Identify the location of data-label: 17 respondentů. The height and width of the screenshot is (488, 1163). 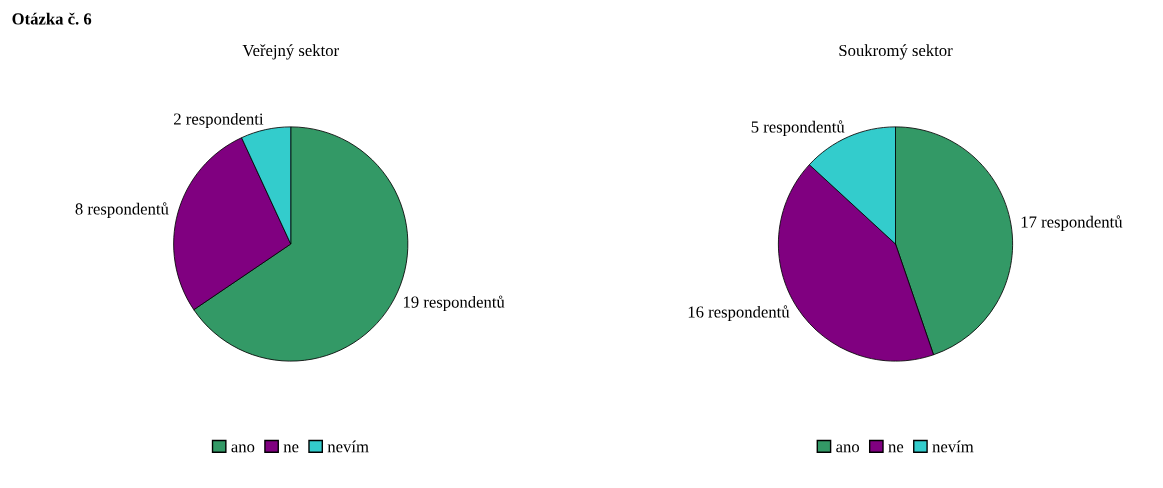
(1072, 223).